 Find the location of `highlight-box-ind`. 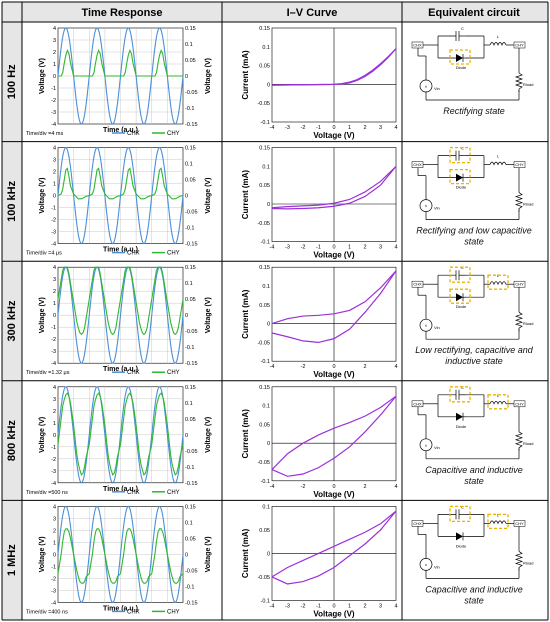

highlight-box-ind is located at coordinates (498, 521).